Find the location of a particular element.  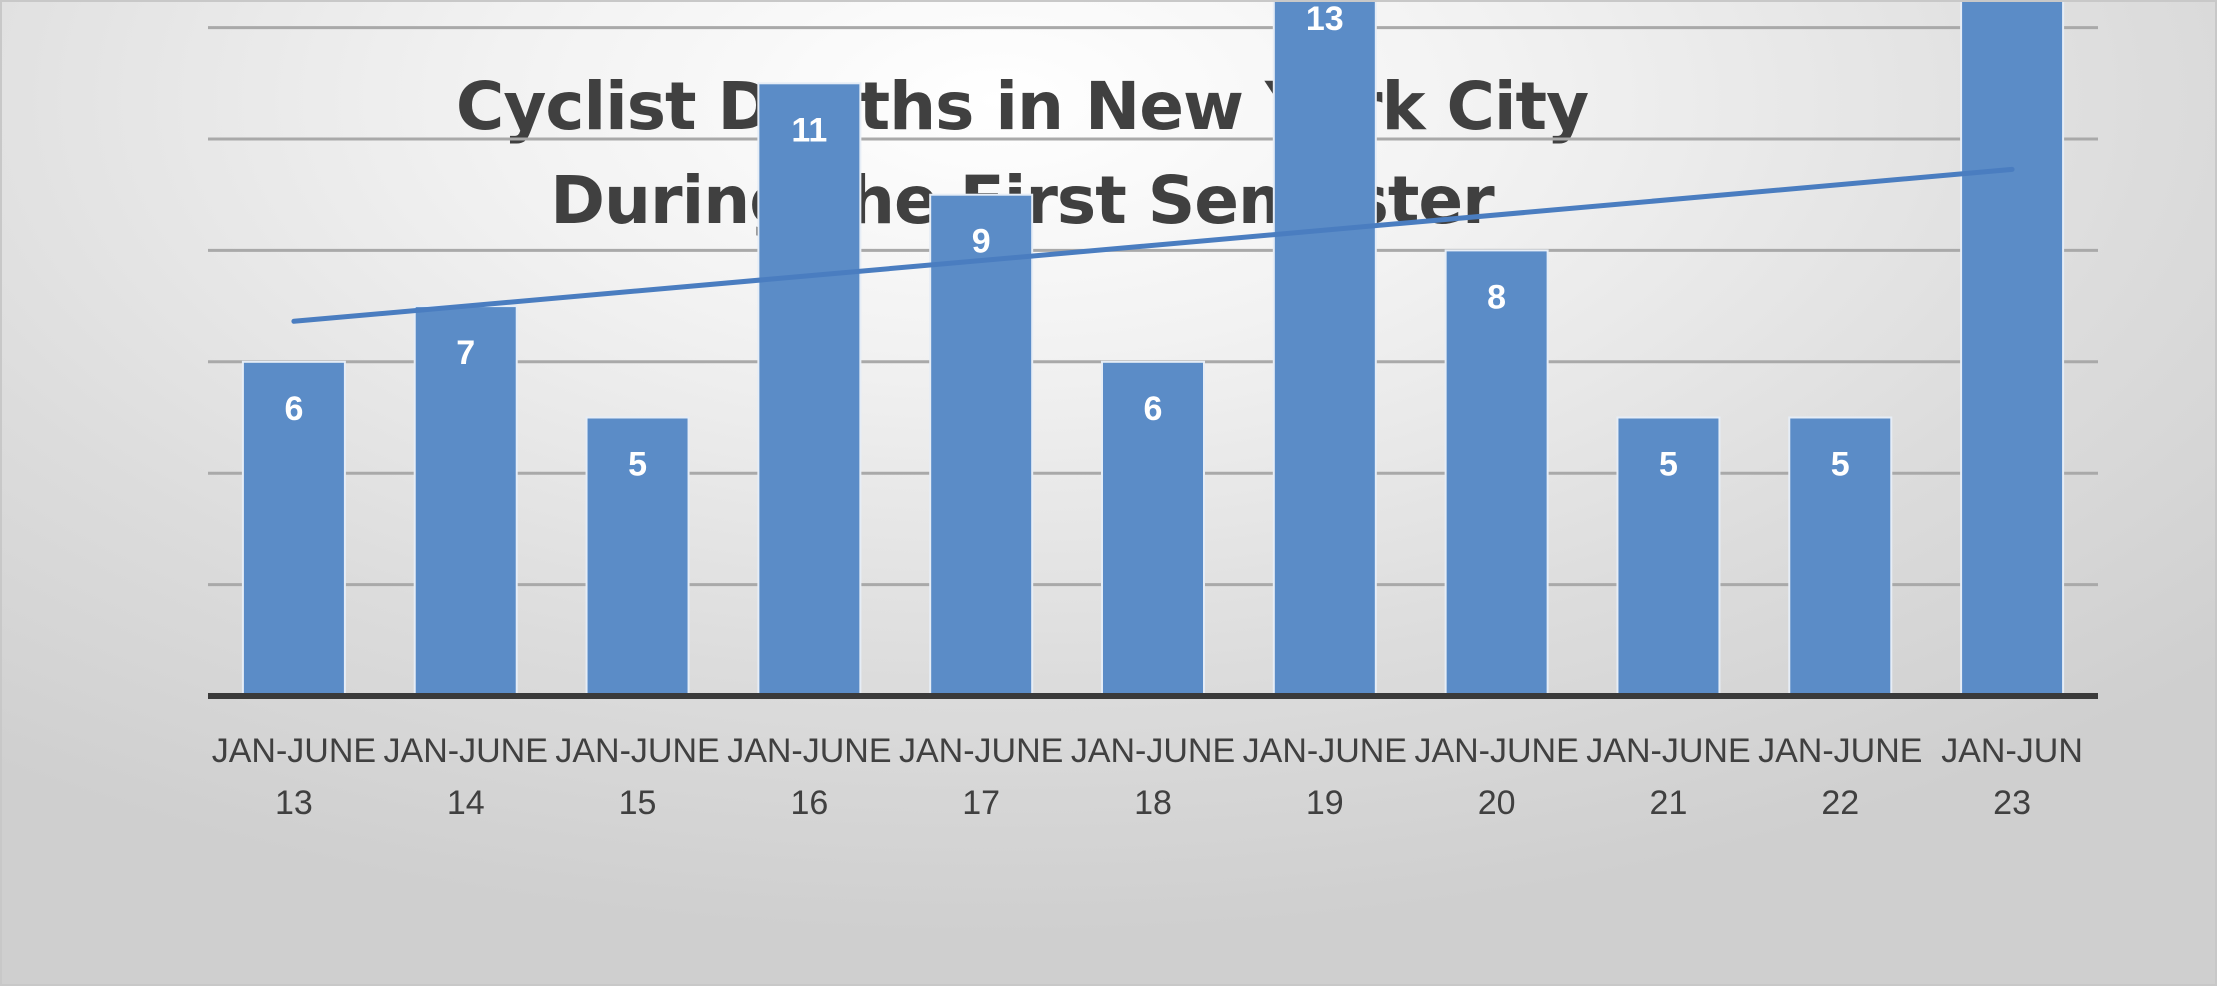

chart-title-line-1: Cyclist Deaths in New York City is located at coordinates (1022, 106).